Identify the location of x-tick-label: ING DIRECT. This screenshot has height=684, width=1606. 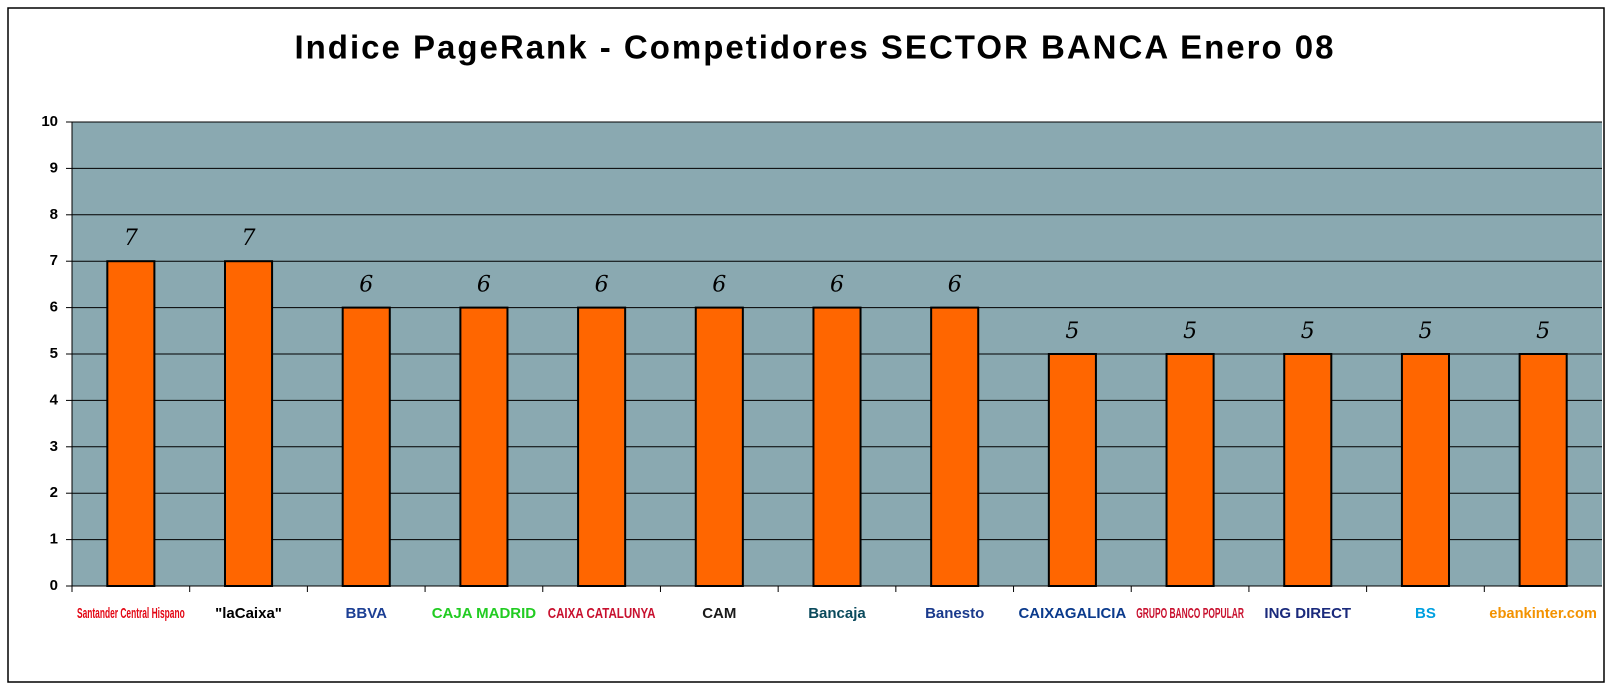
(1307, 613).